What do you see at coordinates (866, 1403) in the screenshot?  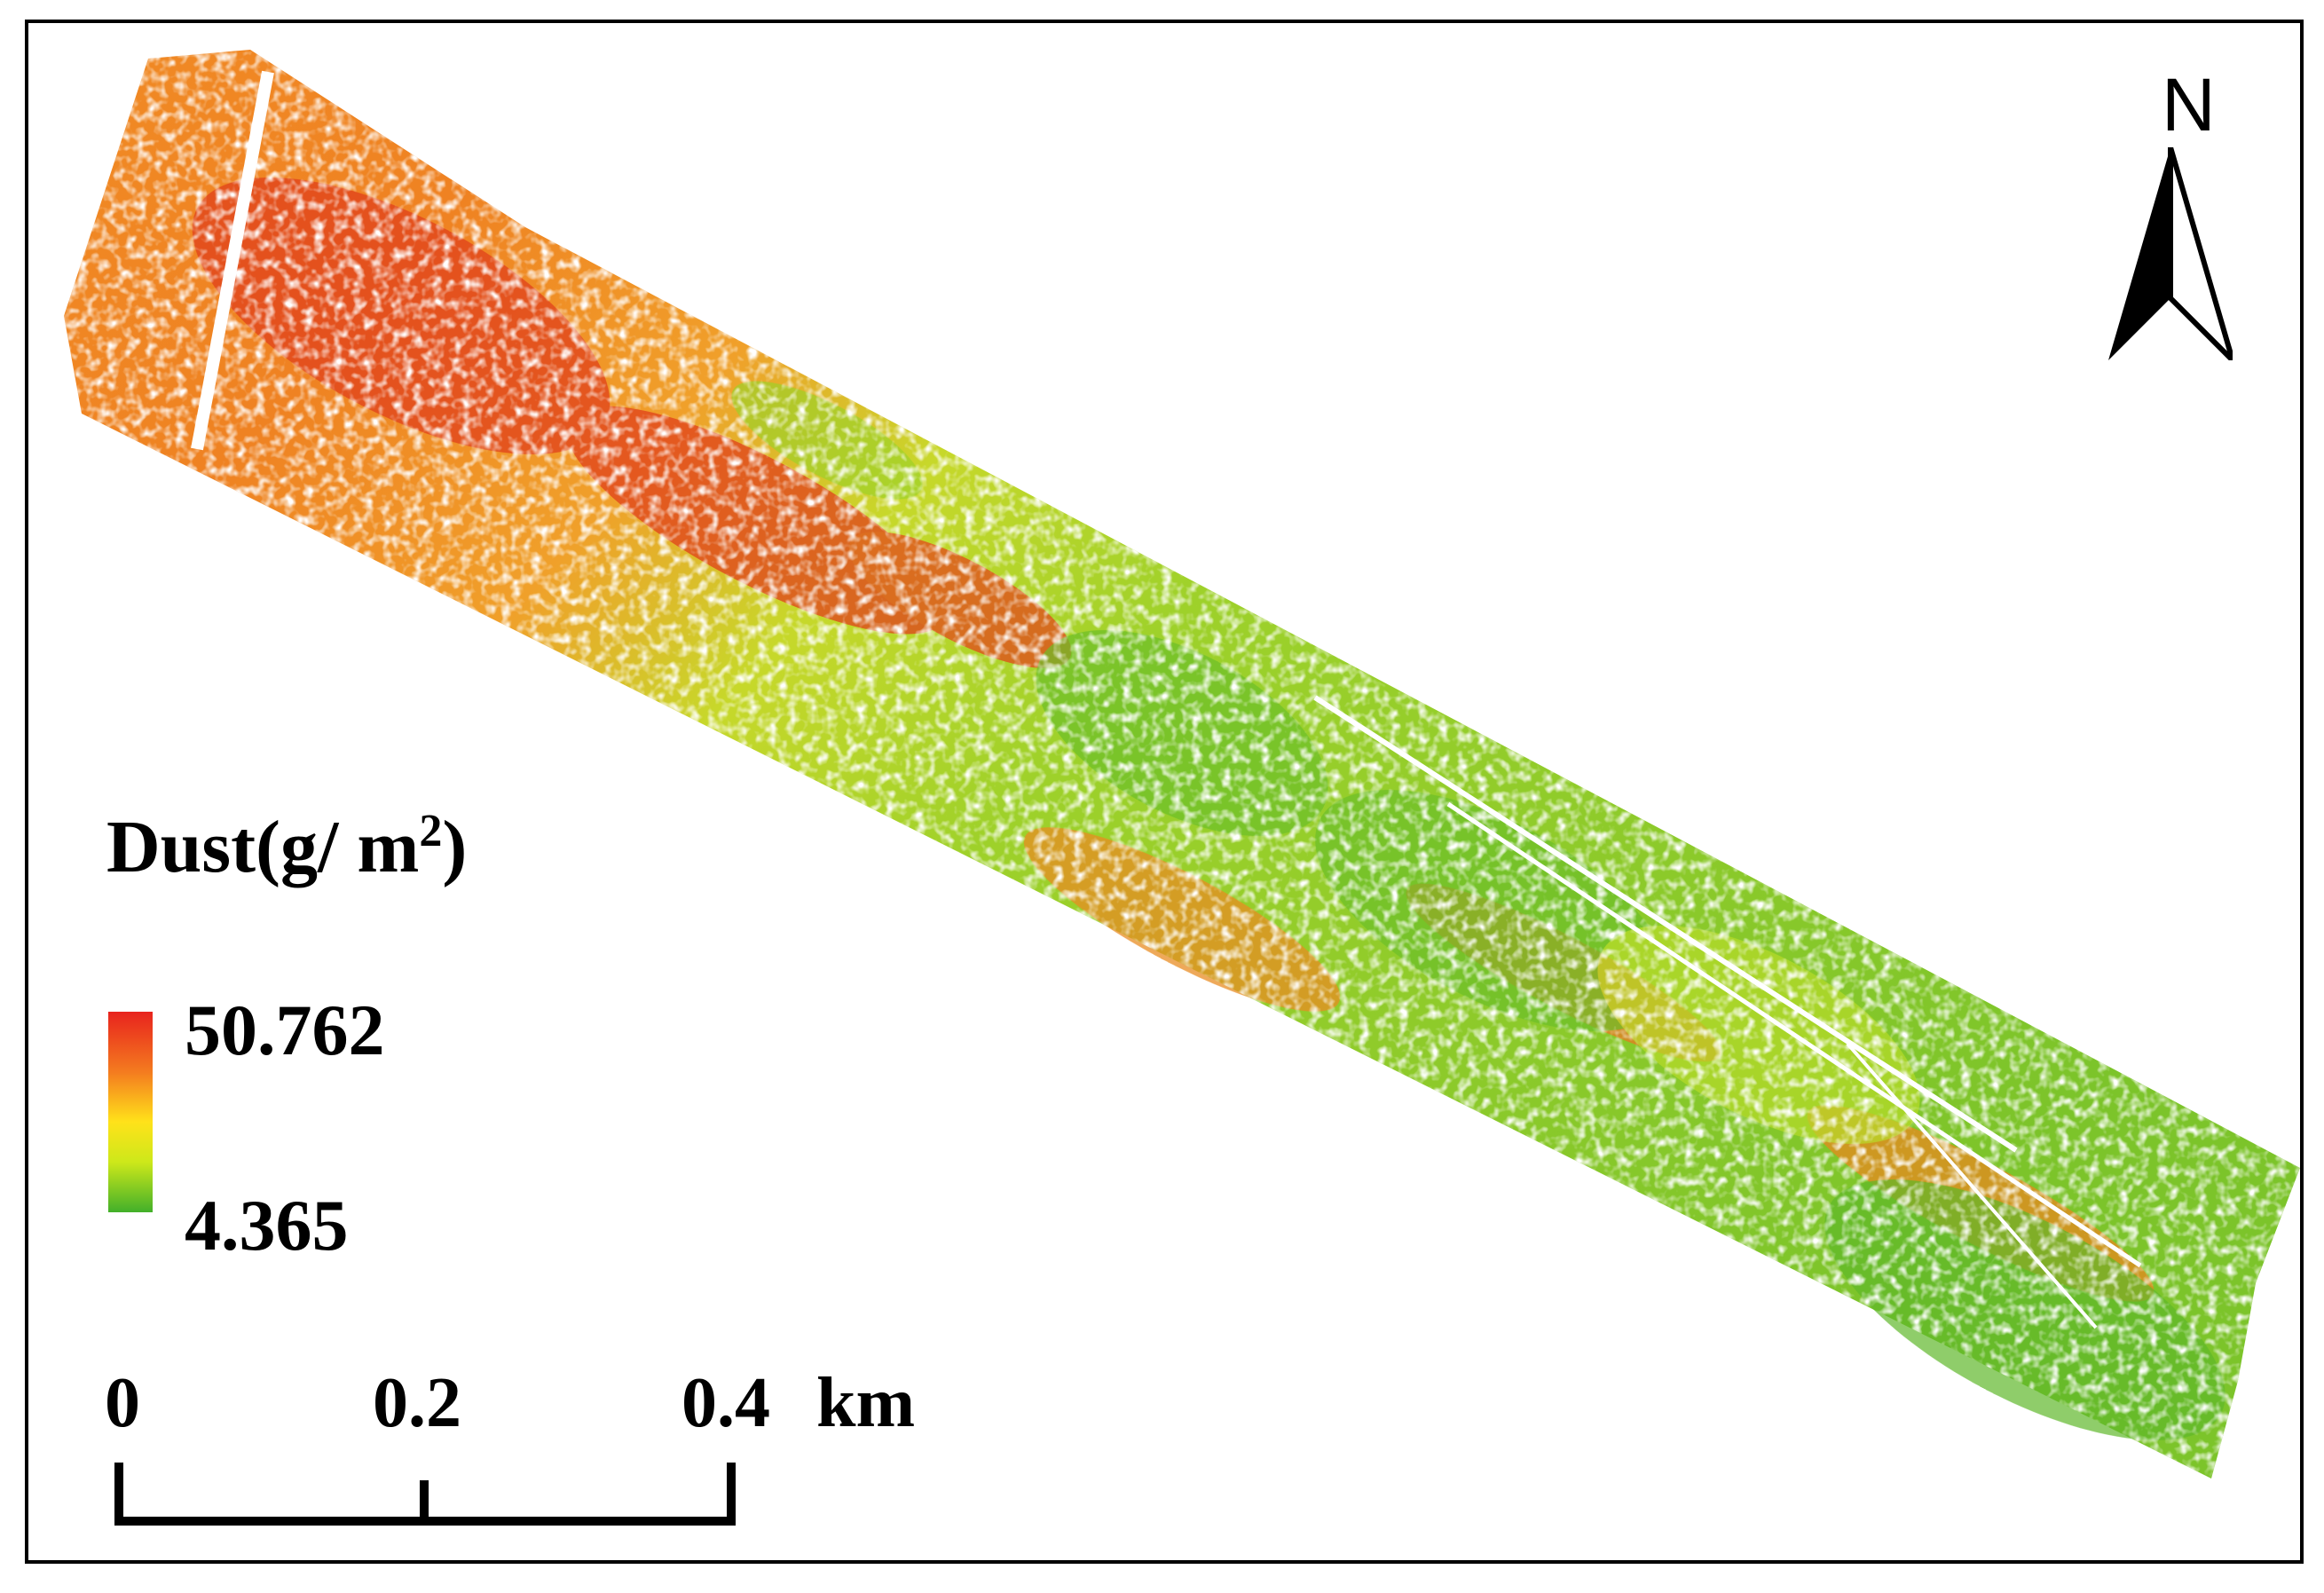 I see `scale-unit: km` at bounding box center [866, 1403].